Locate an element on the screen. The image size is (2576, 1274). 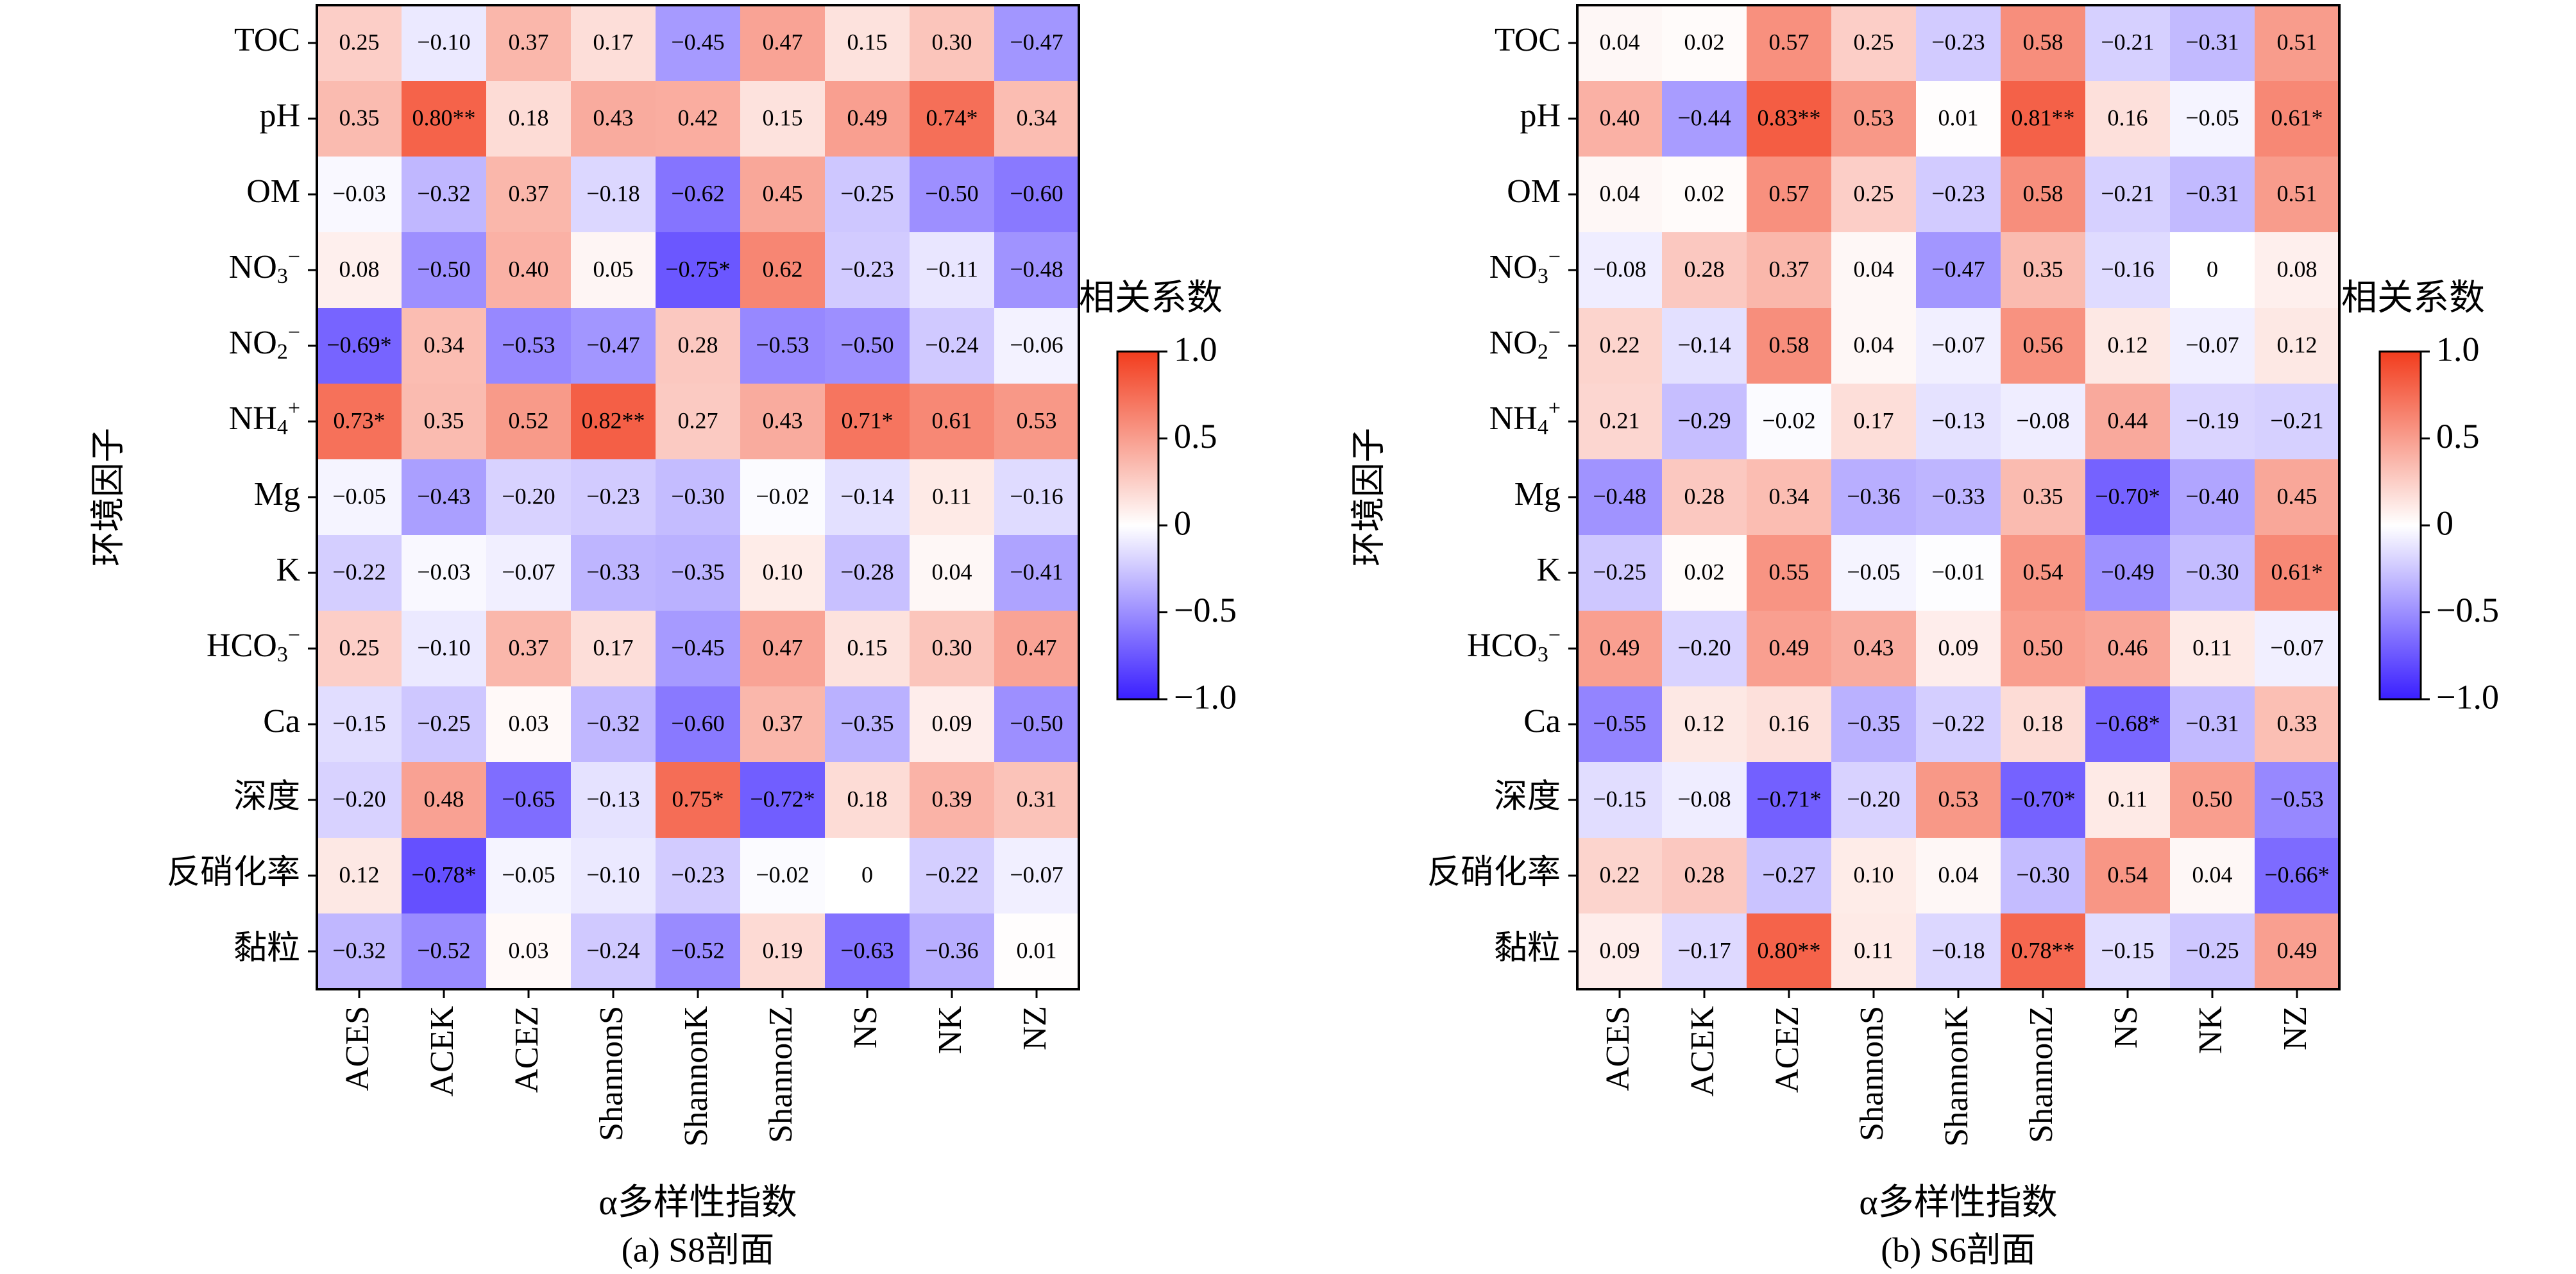
x-tick-label: NS is located at coordinates (2126, 1027).